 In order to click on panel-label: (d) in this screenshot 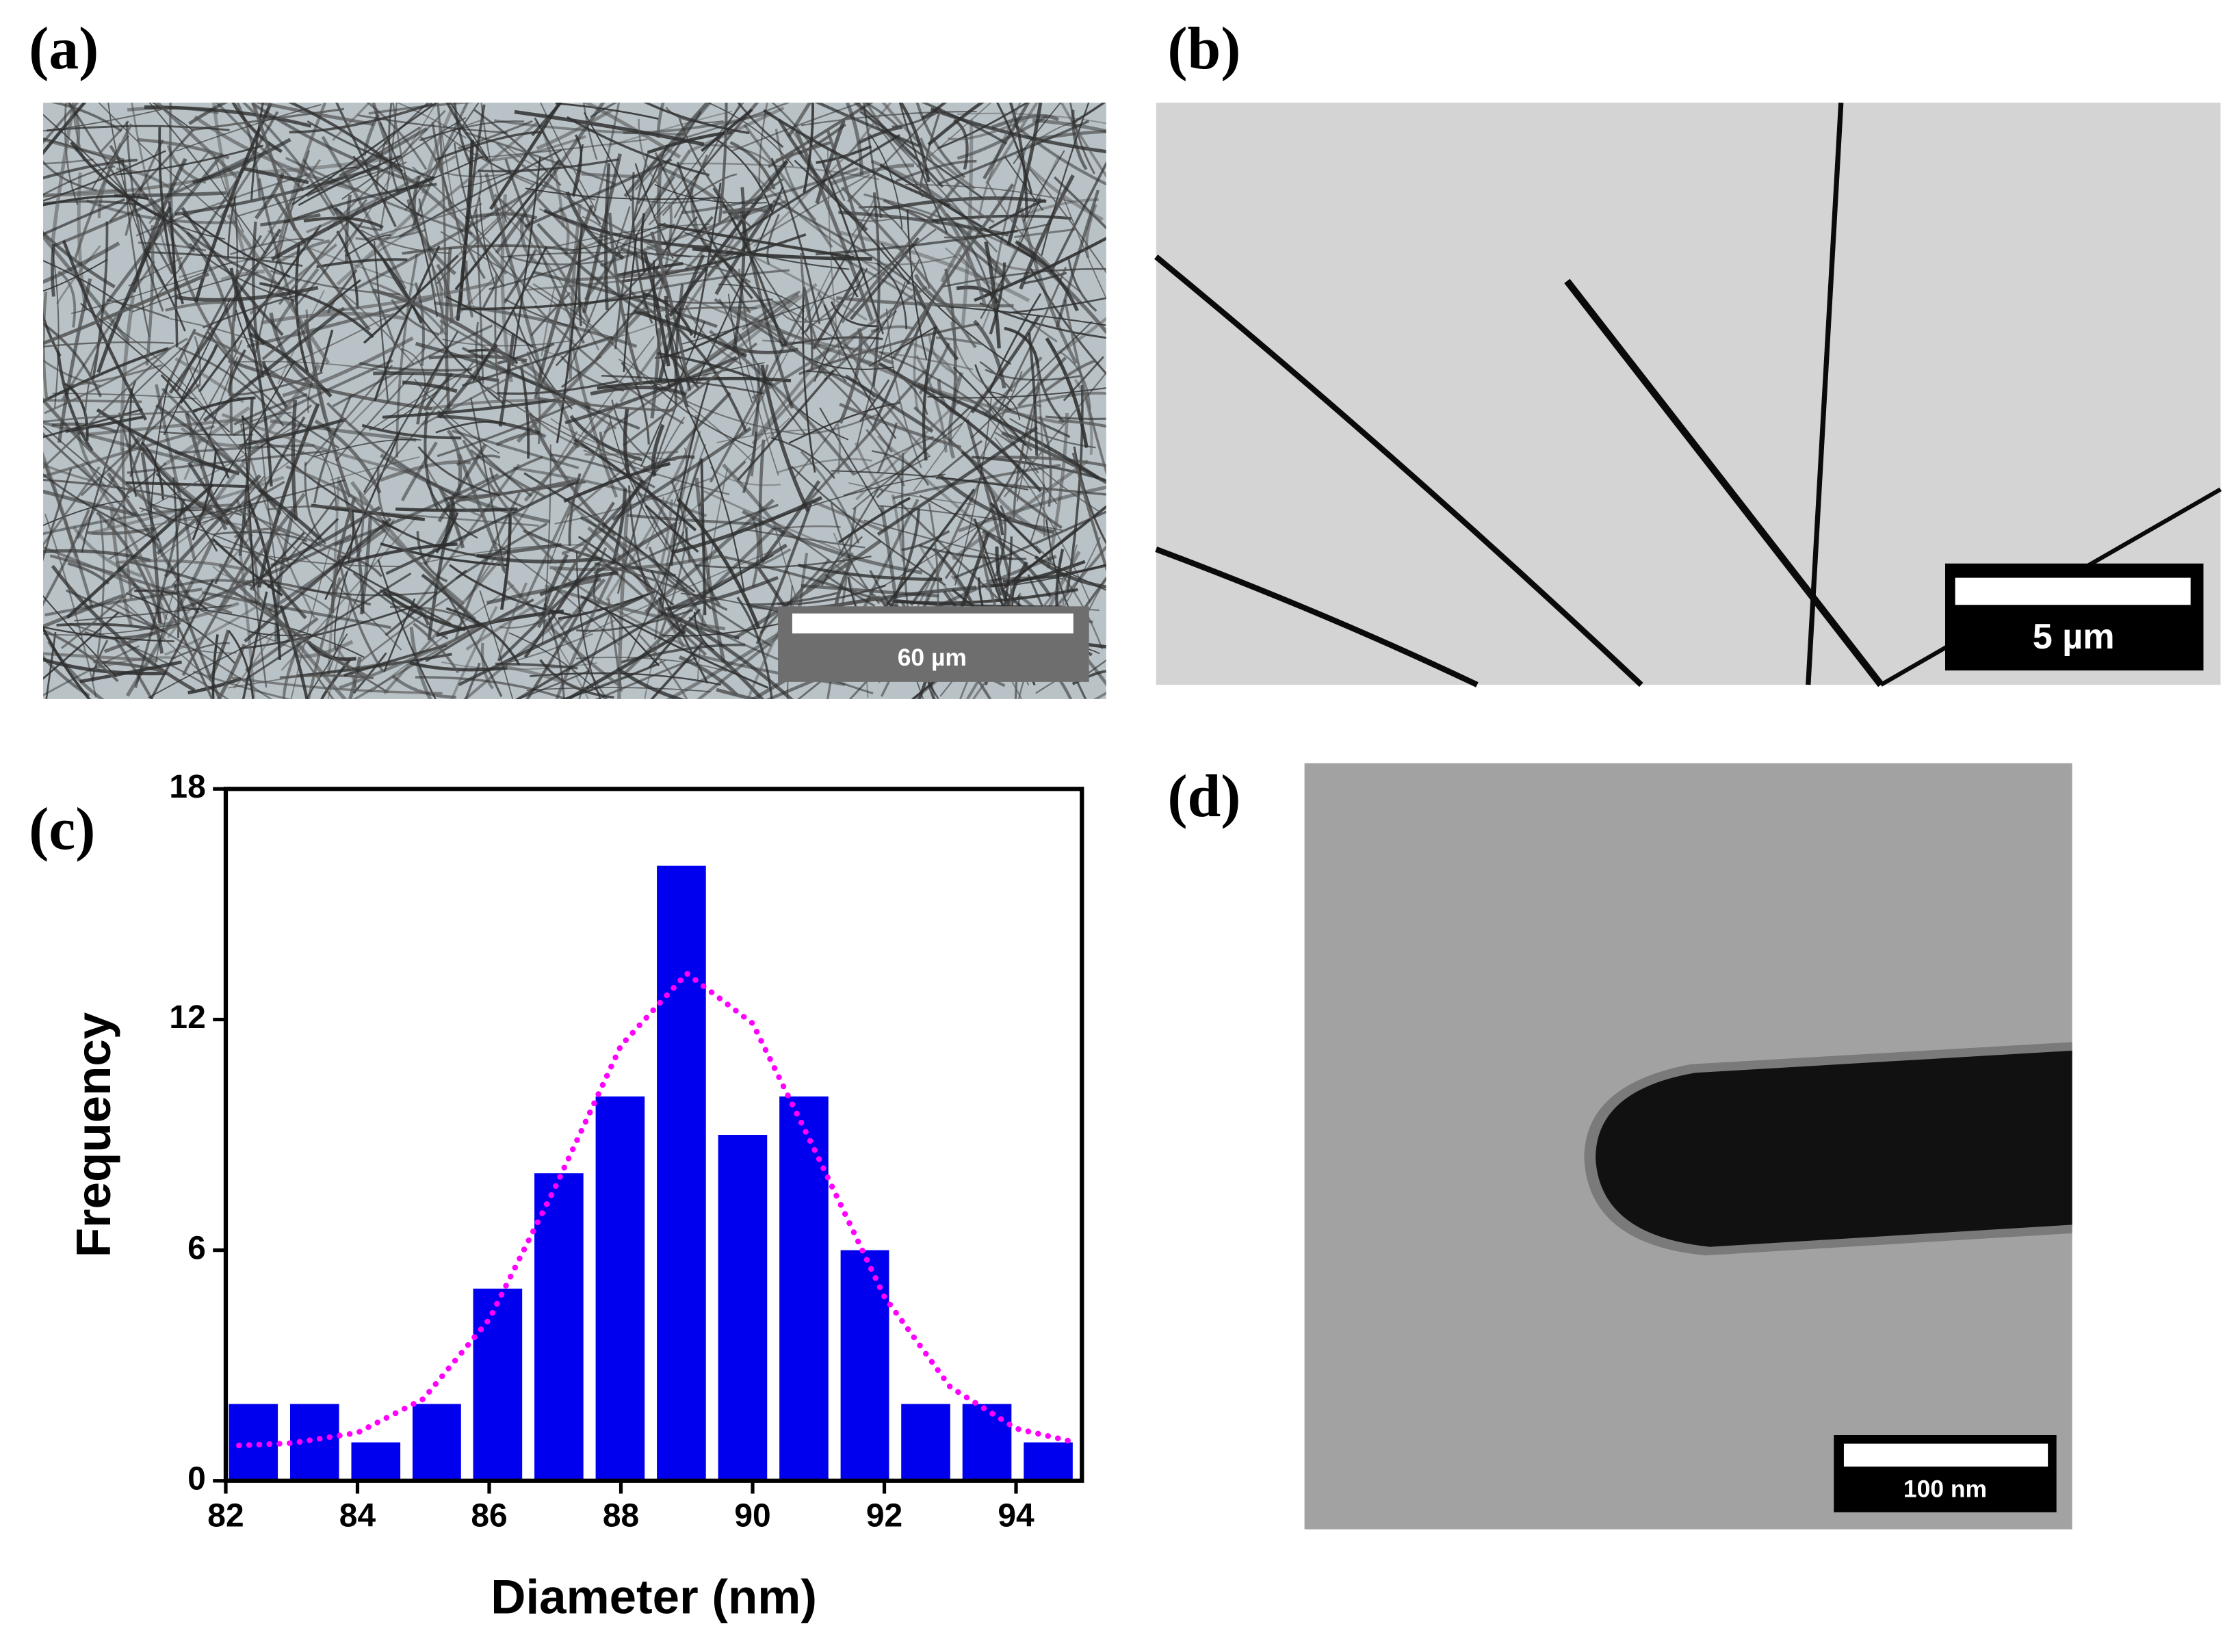, I will do `click(1203, 796)`.